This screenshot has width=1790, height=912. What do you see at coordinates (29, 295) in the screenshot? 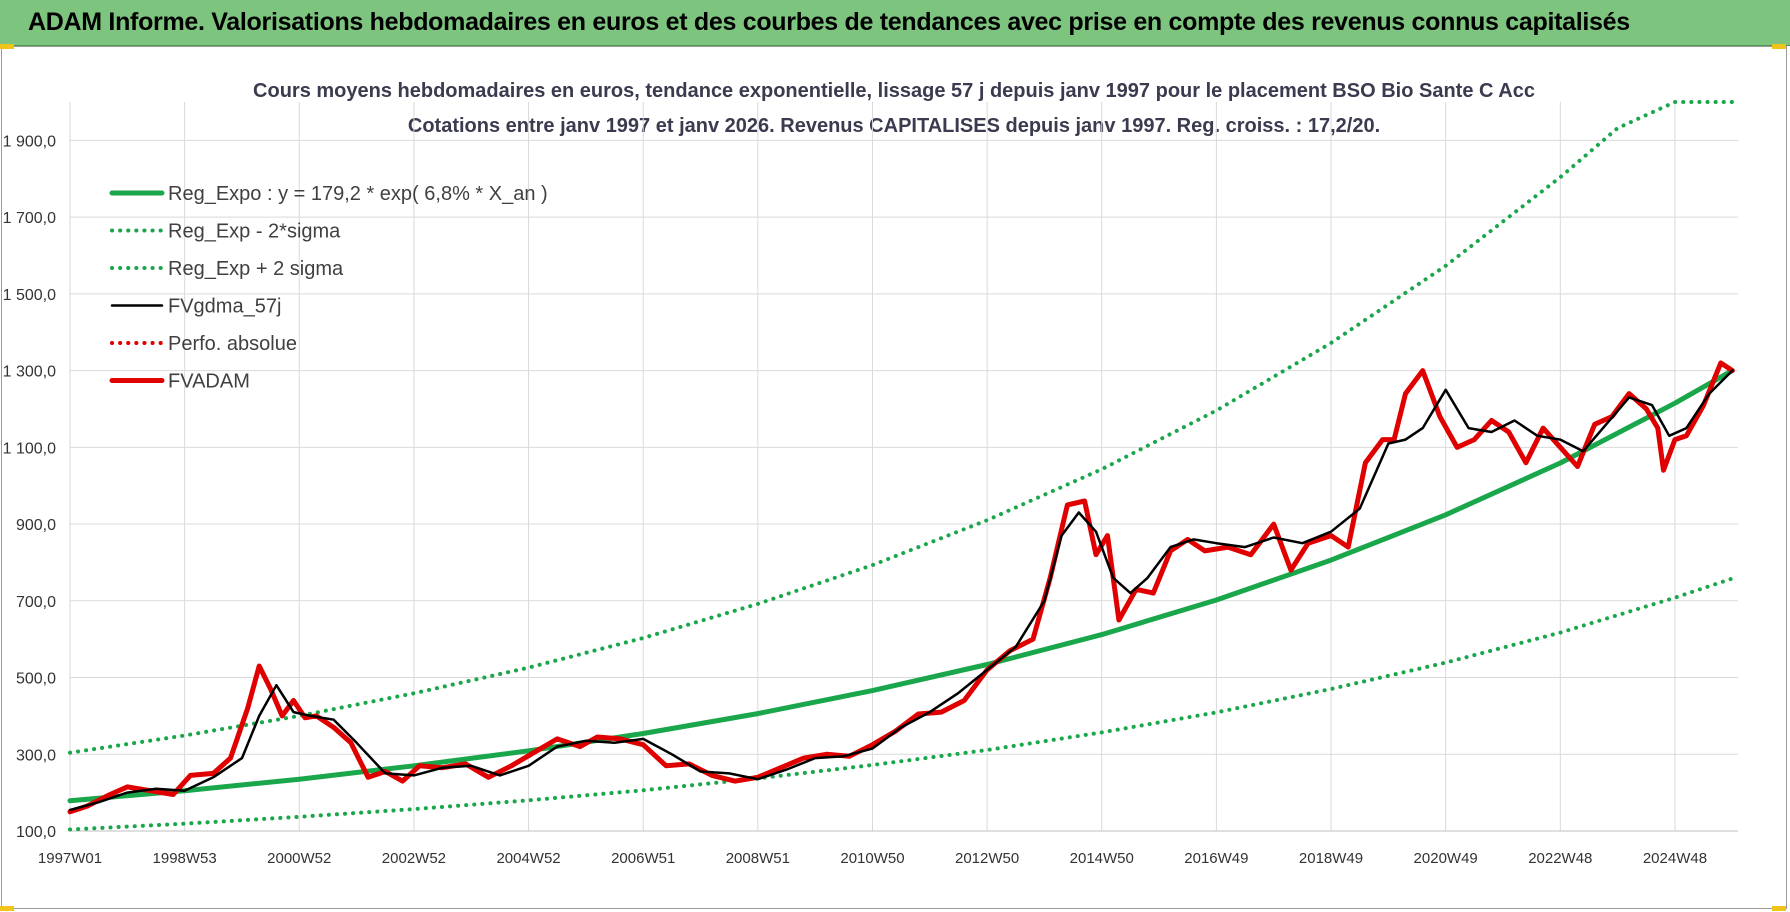
I see `y-tick-label: 1 500,0` at bounding box center [29, 295].